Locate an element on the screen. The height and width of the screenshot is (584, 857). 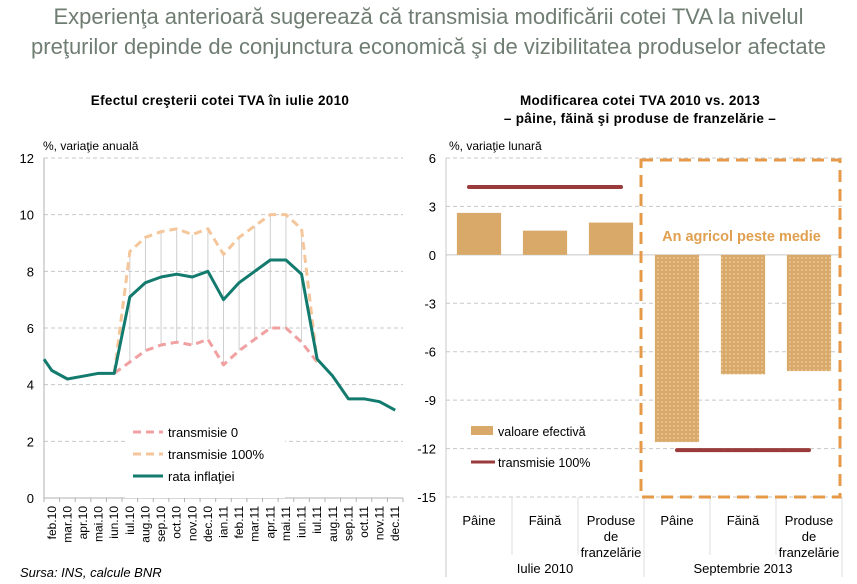
source-note: Sursa: INS, calcule BNR is located at coordinates (91, 572).